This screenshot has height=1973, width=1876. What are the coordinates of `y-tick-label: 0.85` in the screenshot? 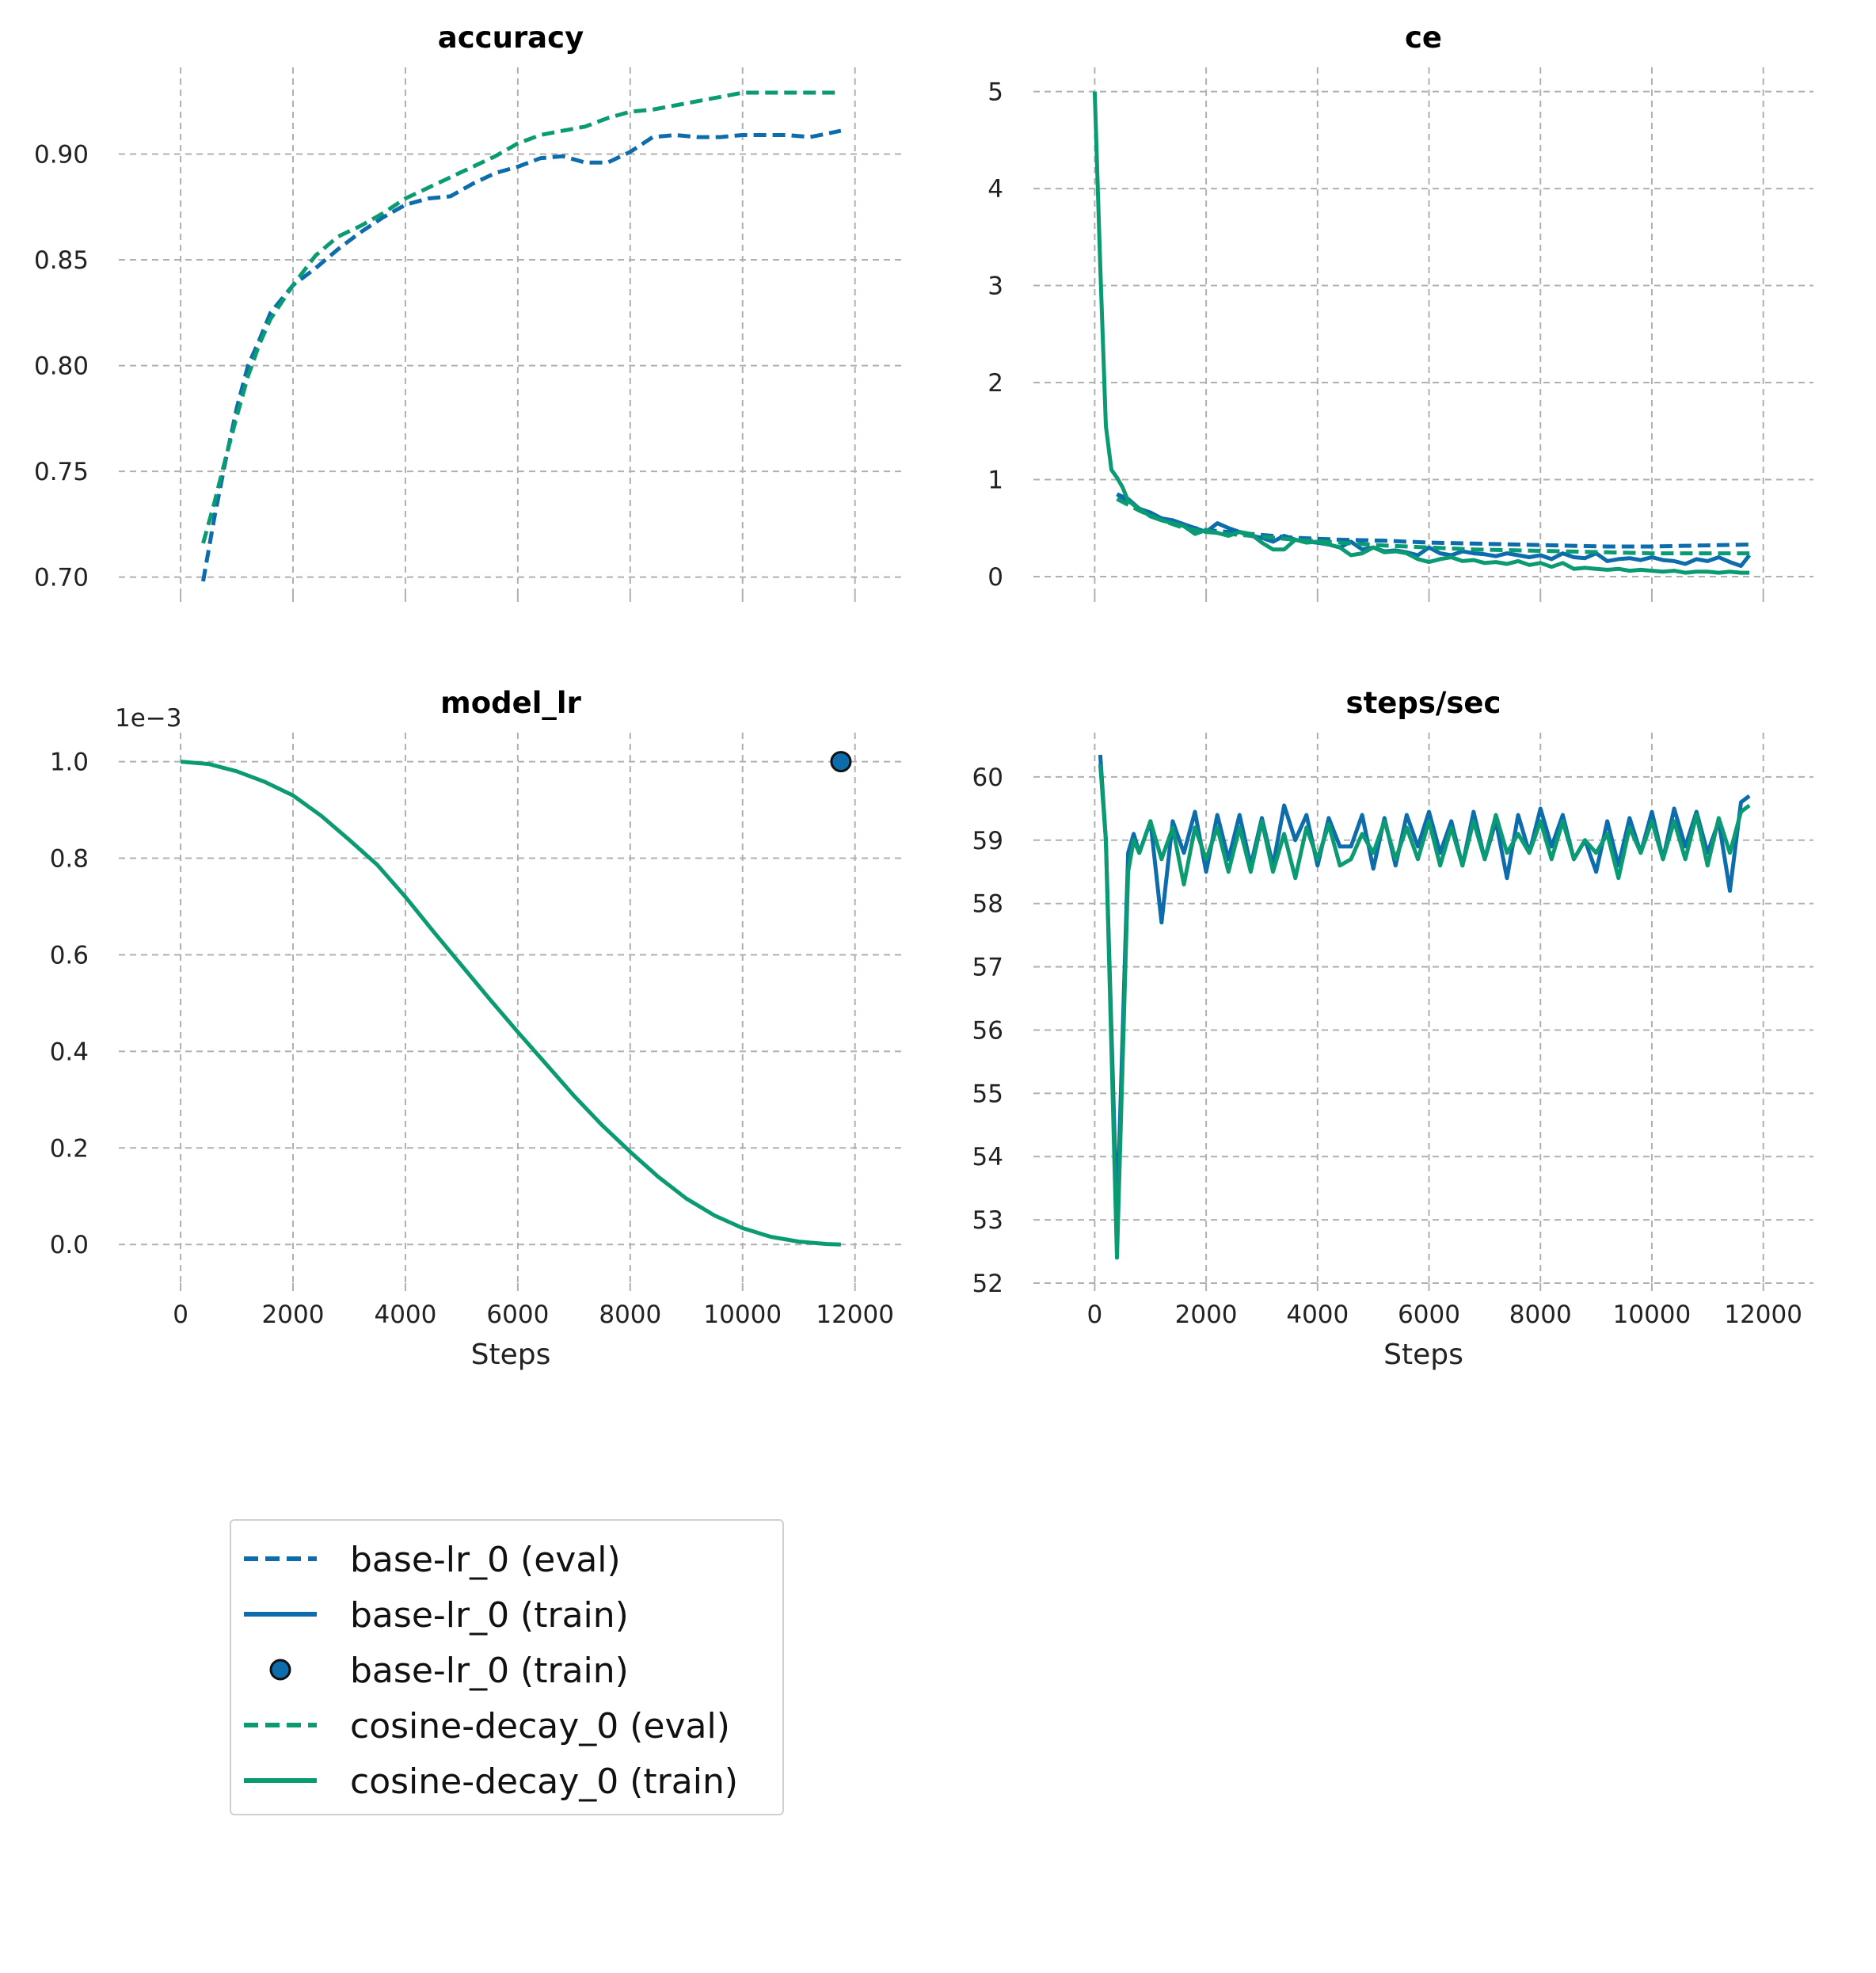 It's located at (62, 260).